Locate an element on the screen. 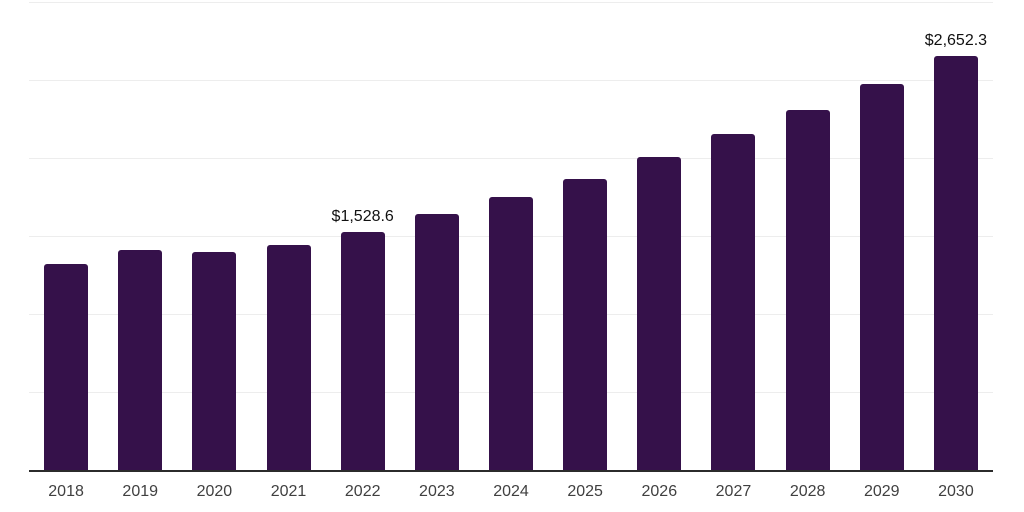 The height and width of the screenshot is (512, 1024). bar-2019 is located at coordinates (140, 359).